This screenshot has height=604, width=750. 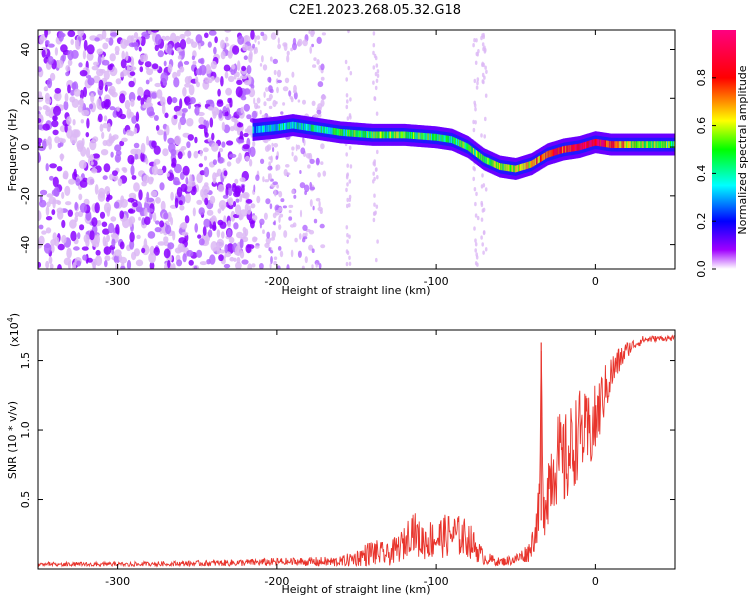 What do you see at coordinates (724, 149) in the screenshot?
I see `colorbar-gradient` at bounding box center [724, 149].